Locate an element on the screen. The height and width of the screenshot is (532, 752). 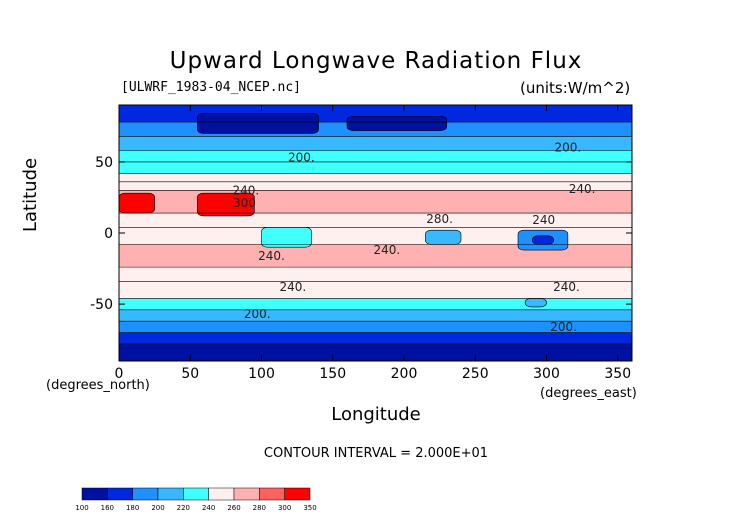
contour-interval: CONTOUR INTERVAL = 2.000E+01 is located at coordinates (376, 453).